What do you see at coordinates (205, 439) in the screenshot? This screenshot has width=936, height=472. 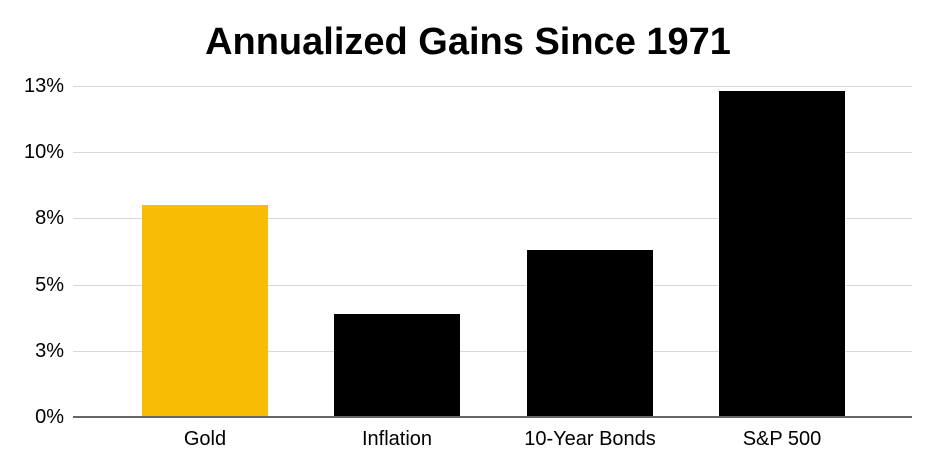 I see `x-category-label: Gold` at bounding box center [205, 439].